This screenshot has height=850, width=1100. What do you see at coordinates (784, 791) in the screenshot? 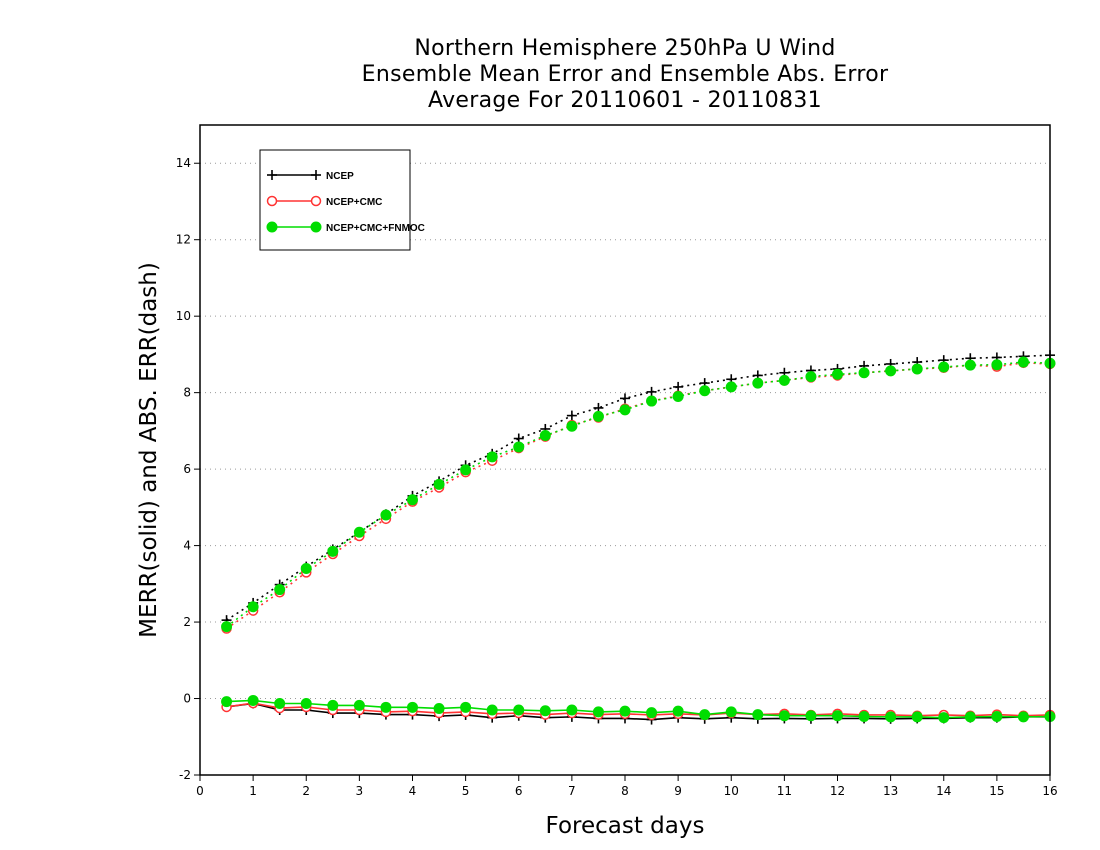
I see `x-tick-label-11: 11` at bounding box center [784, 791].